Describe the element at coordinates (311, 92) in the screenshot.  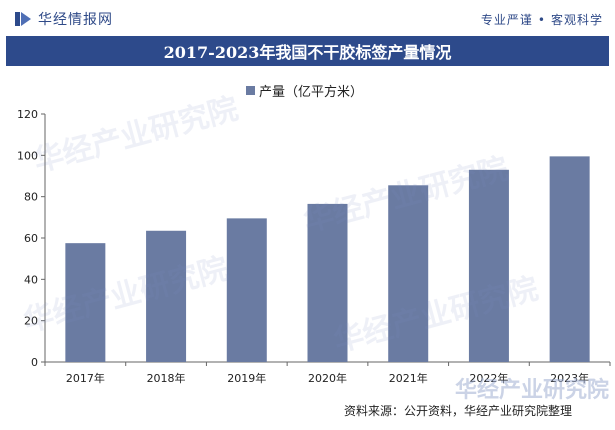
I see `legend-label: 产量（亿平方米）` at that location.